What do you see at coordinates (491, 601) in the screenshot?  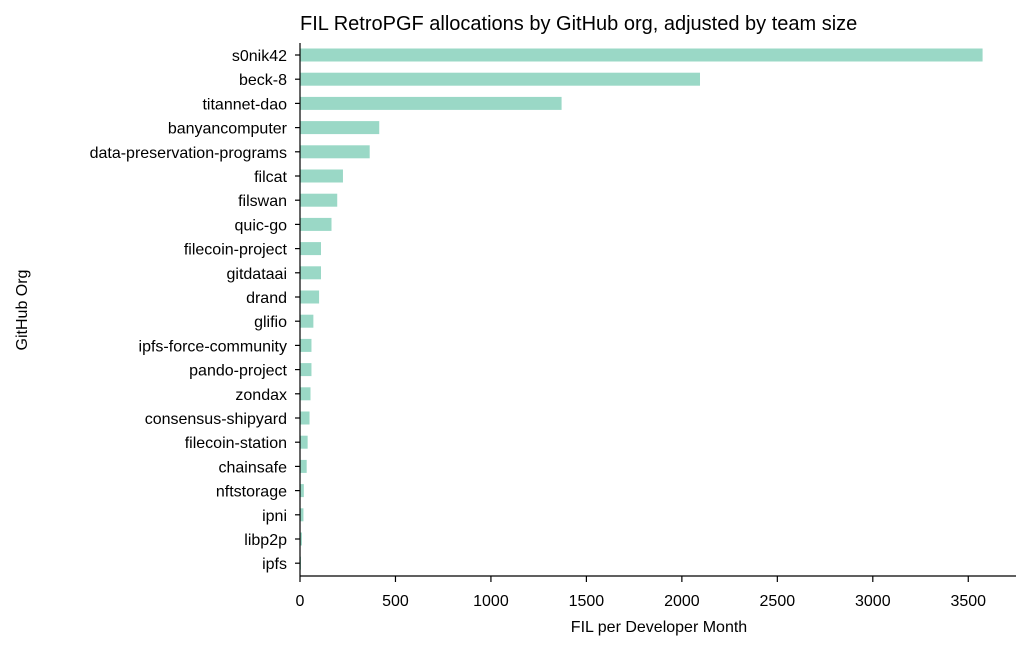 I see `x-tick-label: 1000` at bounding box center [491, 601].